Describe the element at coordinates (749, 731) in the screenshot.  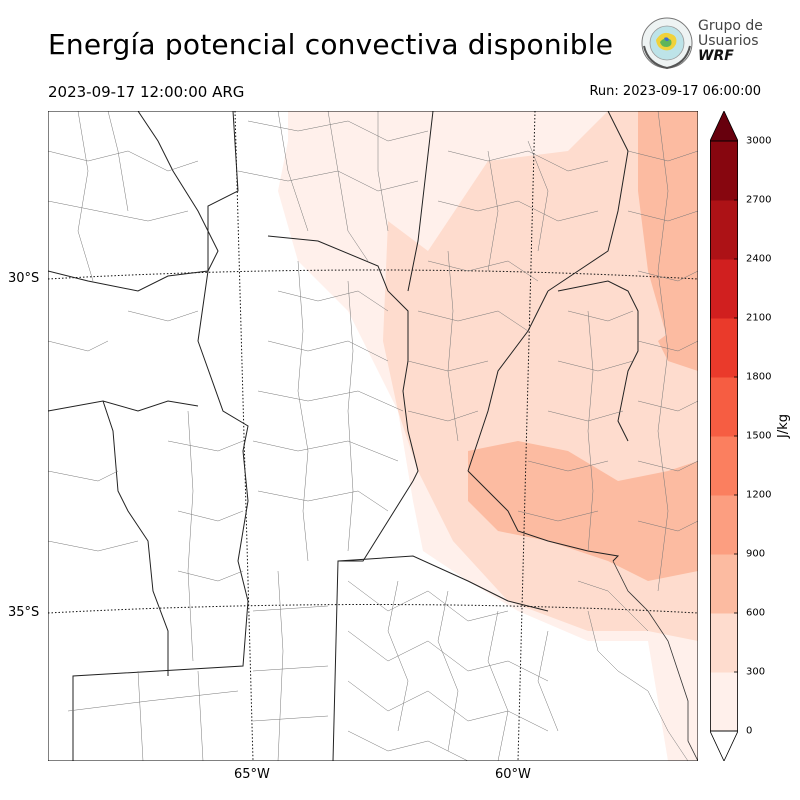
I see `colorbar-tick-label: 0` at that location.